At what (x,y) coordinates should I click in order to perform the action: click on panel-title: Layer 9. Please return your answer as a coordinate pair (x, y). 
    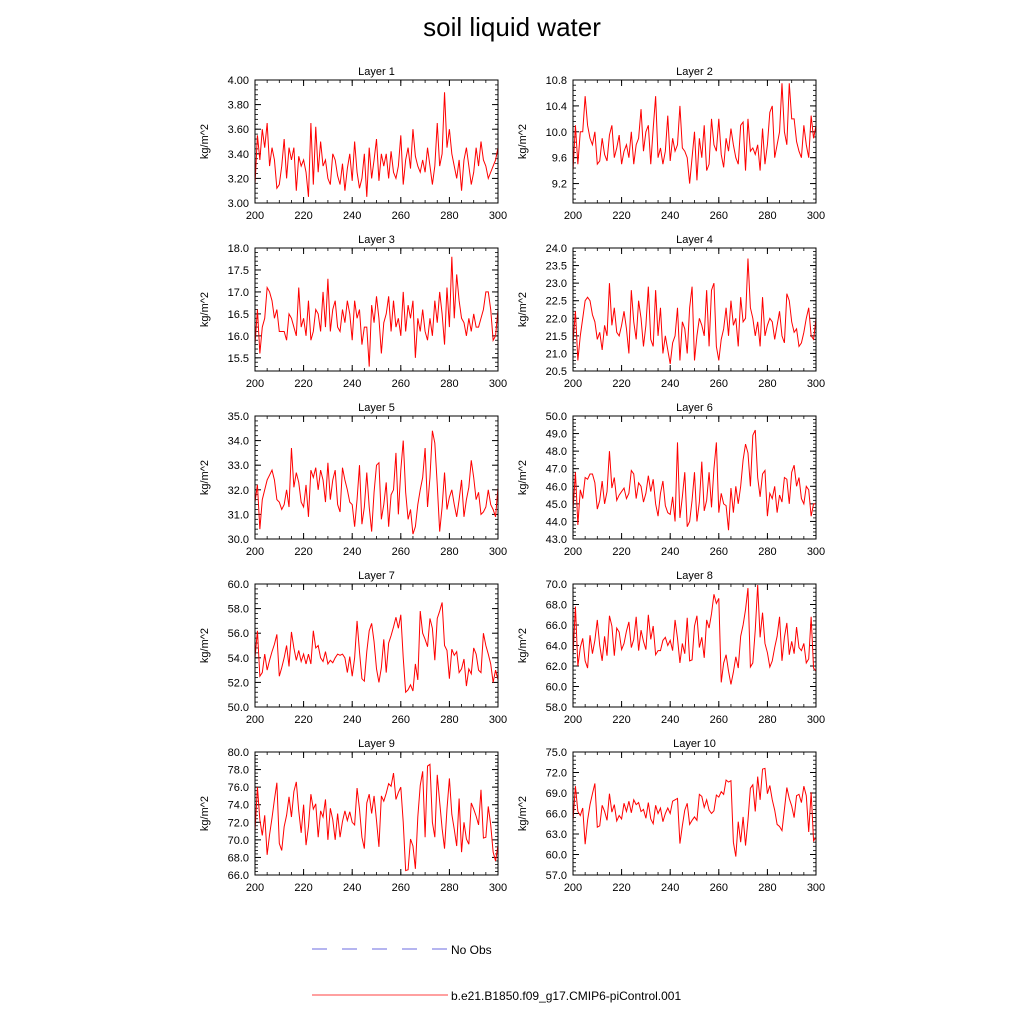
    Looking at the image, I should click on (376, 744).